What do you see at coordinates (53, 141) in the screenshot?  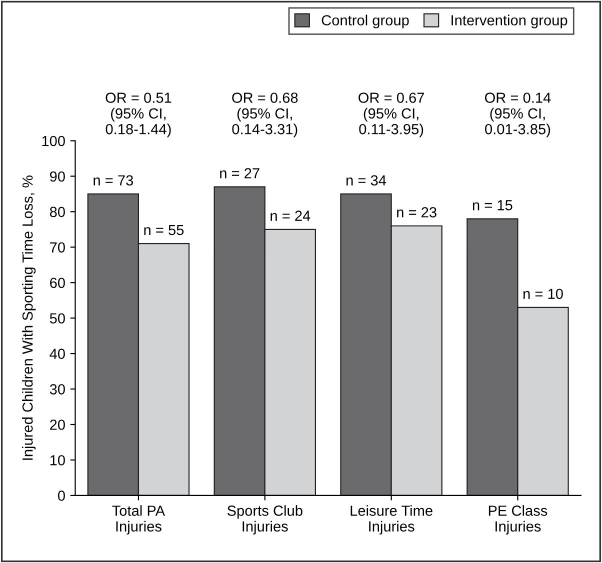 I see `y-tick-label: 100` at bounding box center [53, 141].